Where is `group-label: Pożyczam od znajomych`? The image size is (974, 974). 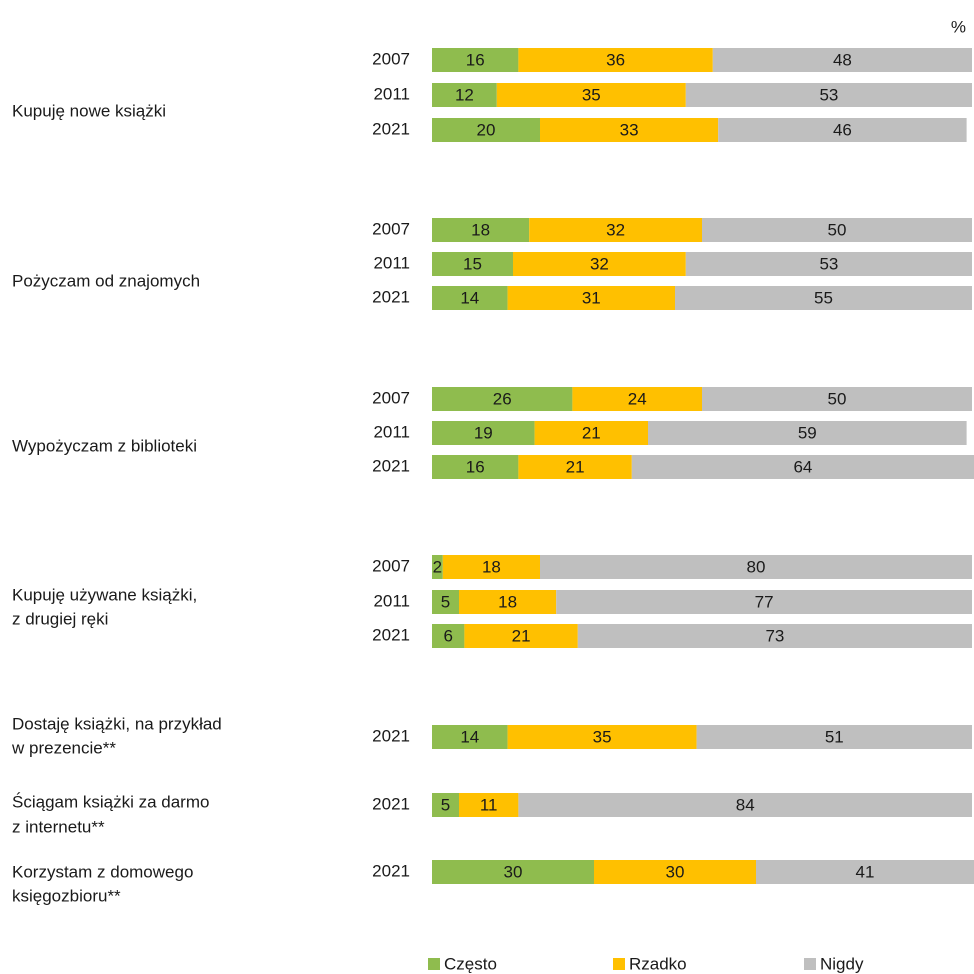
group-label: Pożyczam od znajomych is located at coordinates (106, 280).